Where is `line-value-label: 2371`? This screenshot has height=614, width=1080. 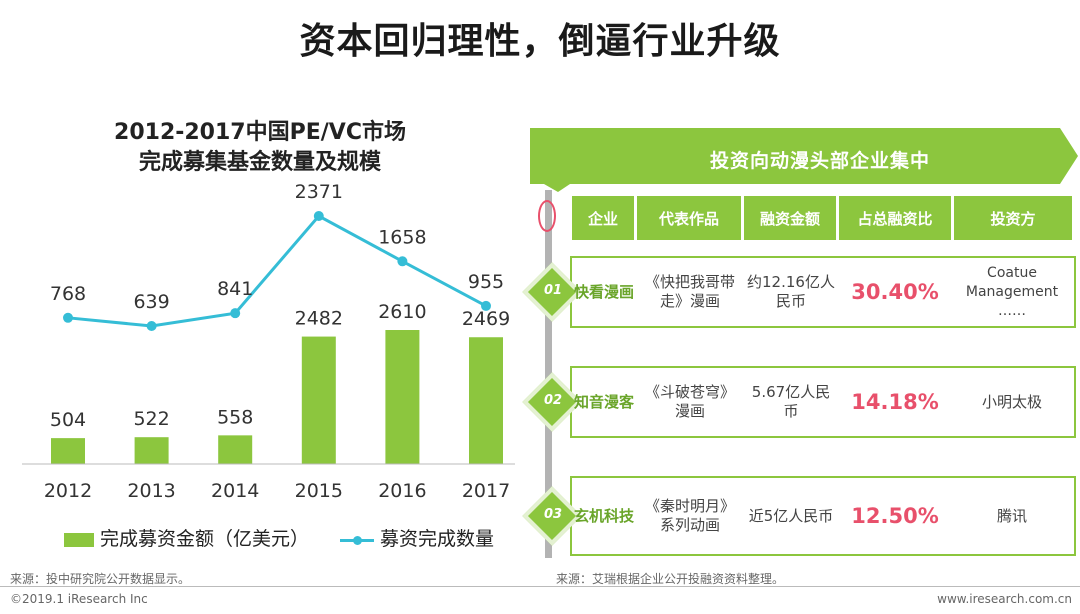 line-value-label: 2371 is located at coordinates (319, 192).